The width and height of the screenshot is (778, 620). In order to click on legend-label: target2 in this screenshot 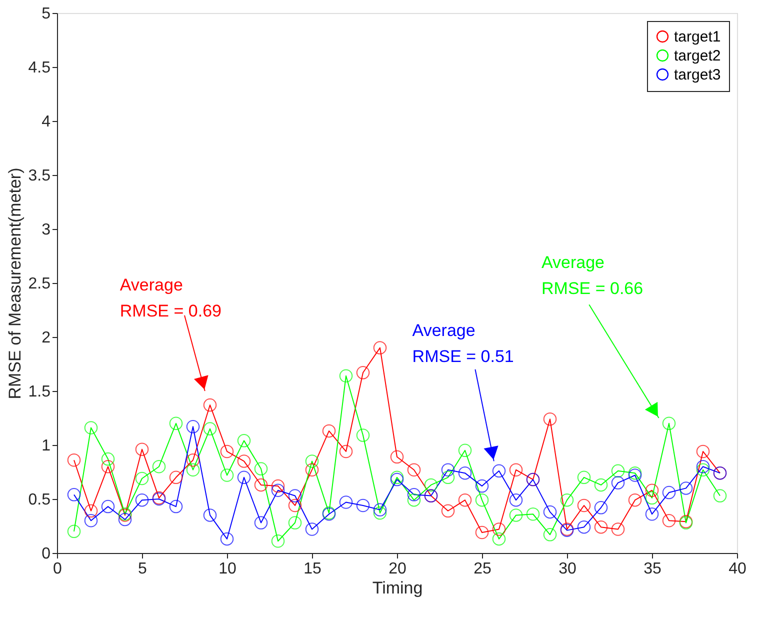, I will do `click(697, 56)`.